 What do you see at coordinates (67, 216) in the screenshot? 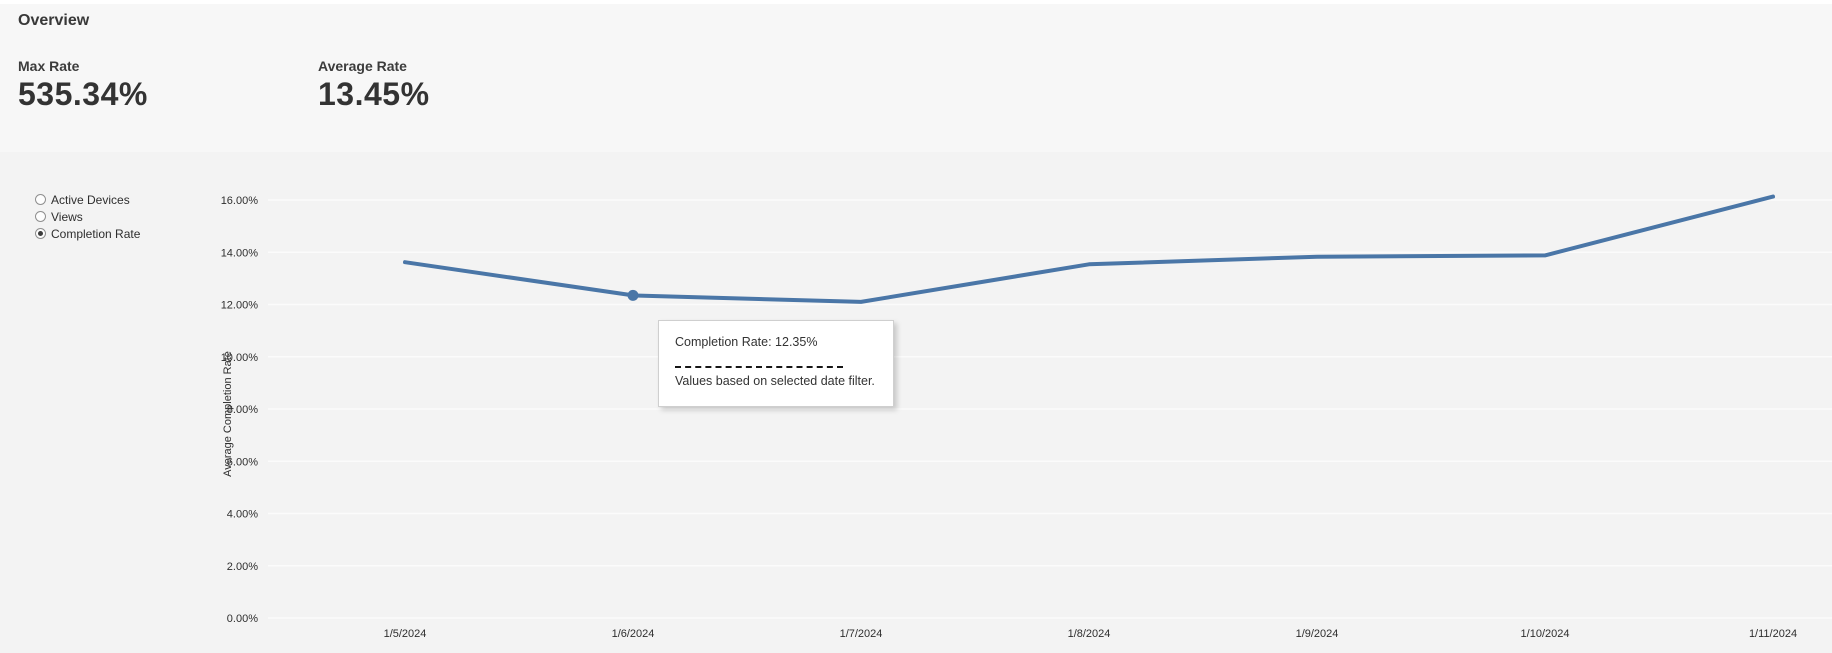
I see `radio-option-label: Views` at bounding box center [67, 216].